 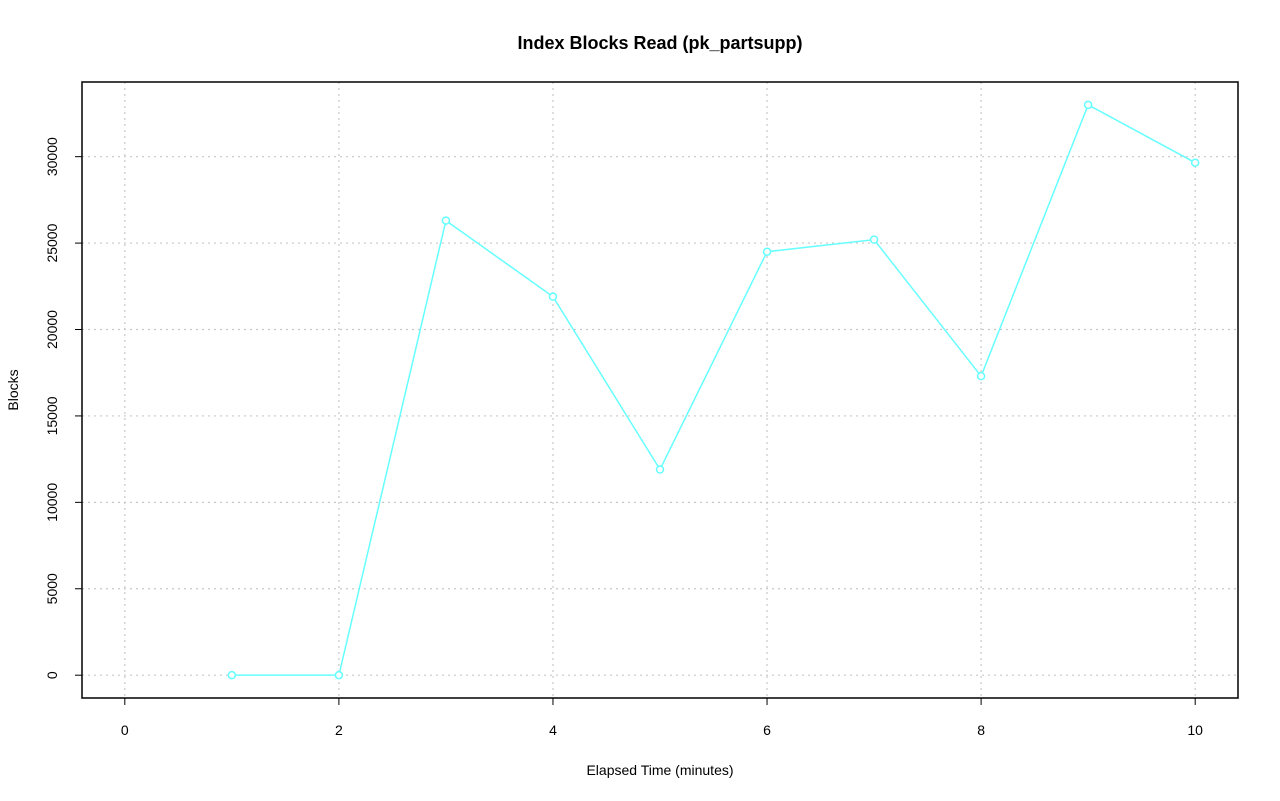 What do you see at coordinates (52, 502) in the screenshot?
I see `y-tick-label: 10000` at bounding box center [52, 502].